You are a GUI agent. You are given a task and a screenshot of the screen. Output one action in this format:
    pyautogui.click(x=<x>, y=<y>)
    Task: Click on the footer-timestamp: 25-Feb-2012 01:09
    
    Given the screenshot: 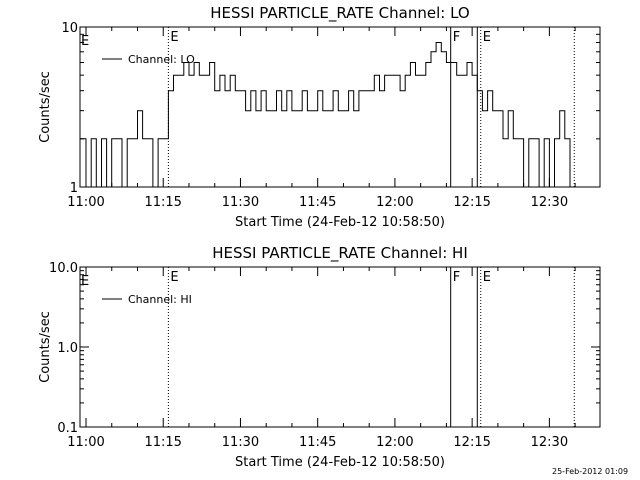 What is the action you would take?
    pyautogui.click(x=590, y=471)
    